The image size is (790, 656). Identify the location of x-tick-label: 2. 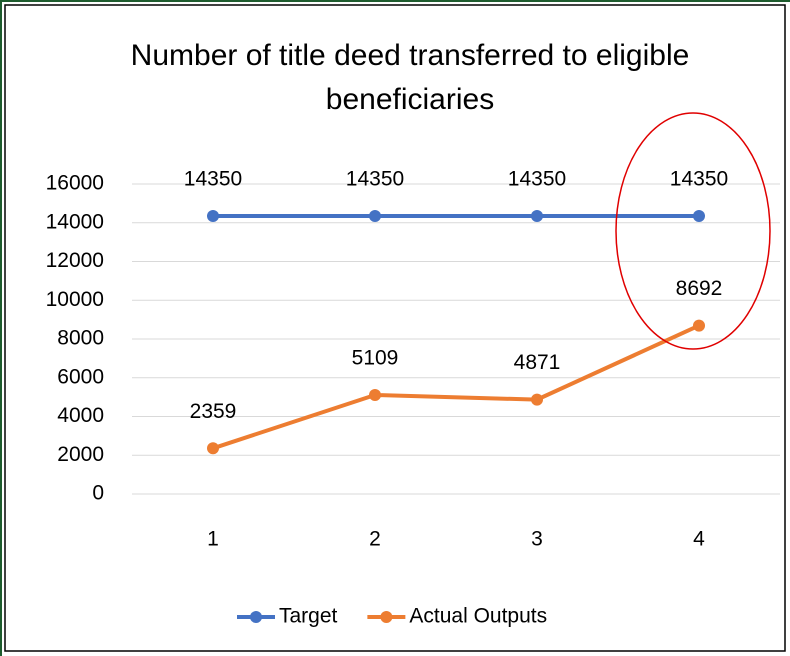
(375, 539).